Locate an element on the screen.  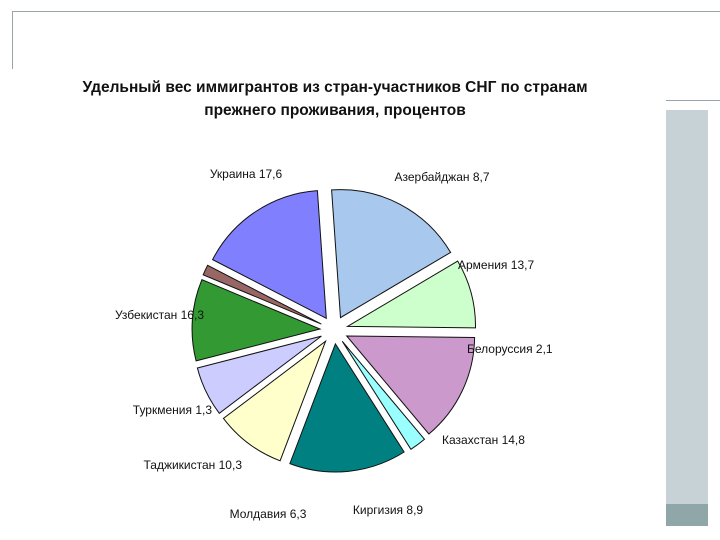
slice-label-9: Туркмения 1,3 is located at coordinates (173, 410).